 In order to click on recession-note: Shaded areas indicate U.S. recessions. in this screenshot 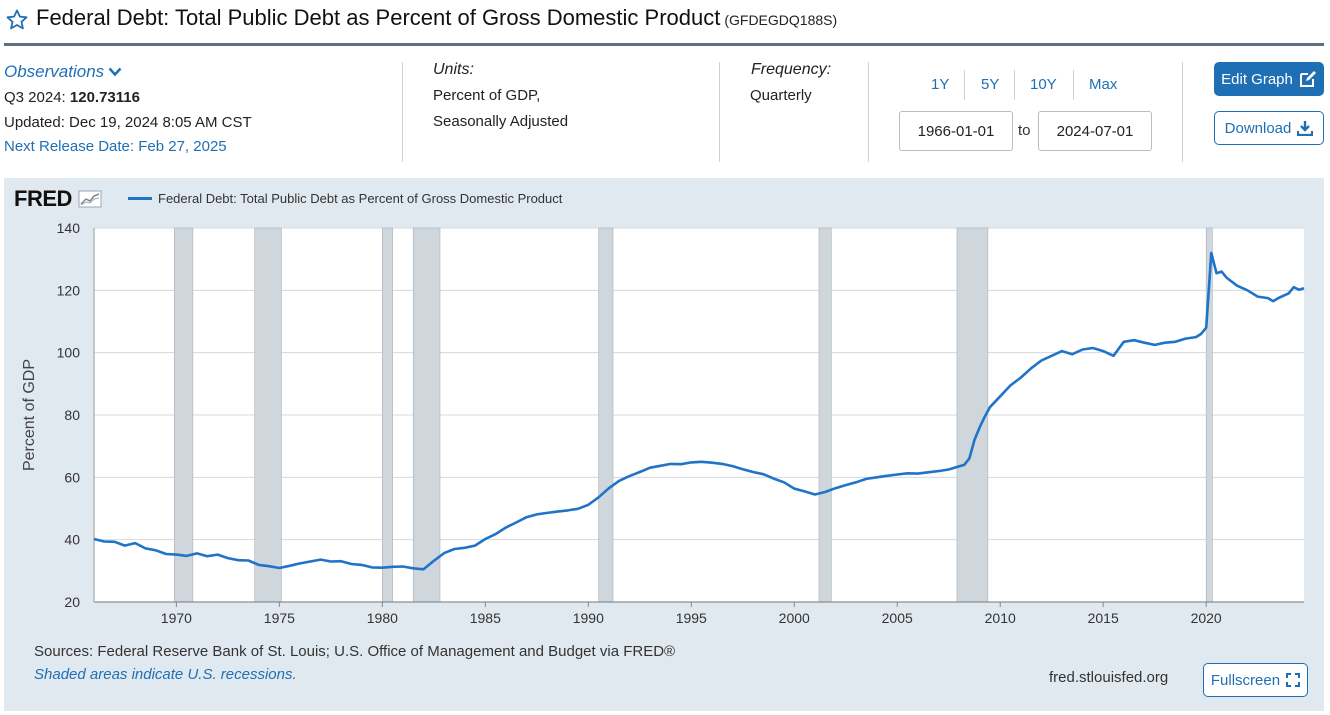, I will do `click(165, 674)`.